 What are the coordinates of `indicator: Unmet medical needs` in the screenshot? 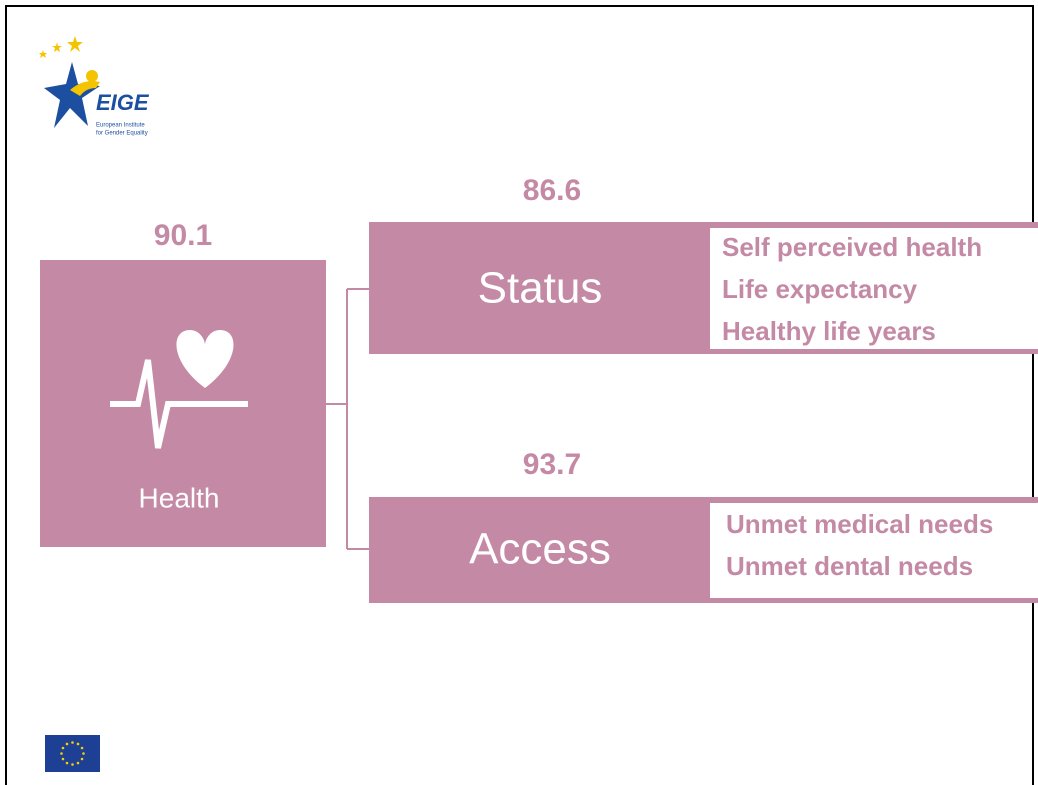 It's located at (859, 524).